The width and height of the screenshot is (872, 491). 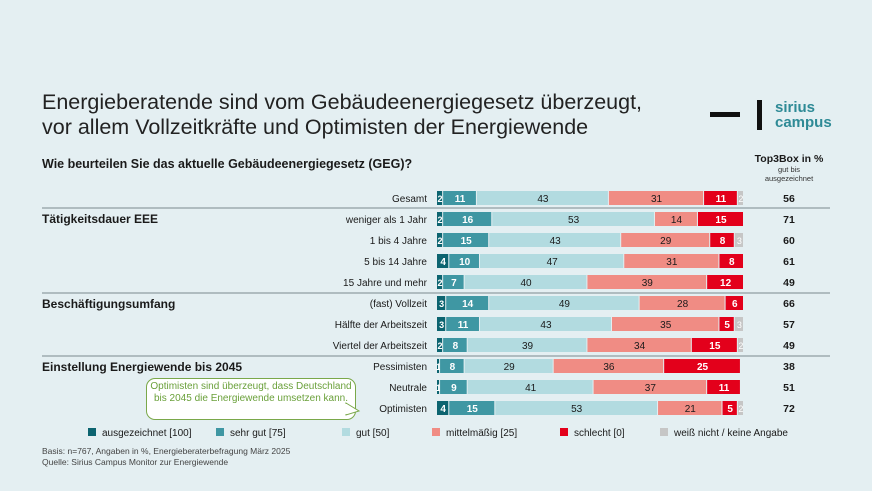 I want to click on group-label: Tätigkeitsdauer EEE, so click(x=100, y=219).